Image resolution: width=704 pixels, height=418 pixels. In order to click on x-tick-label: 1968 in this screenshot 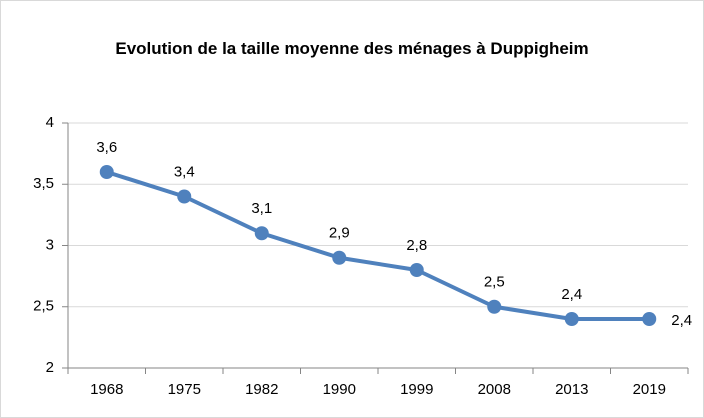, I will do `click(106, 389)`.